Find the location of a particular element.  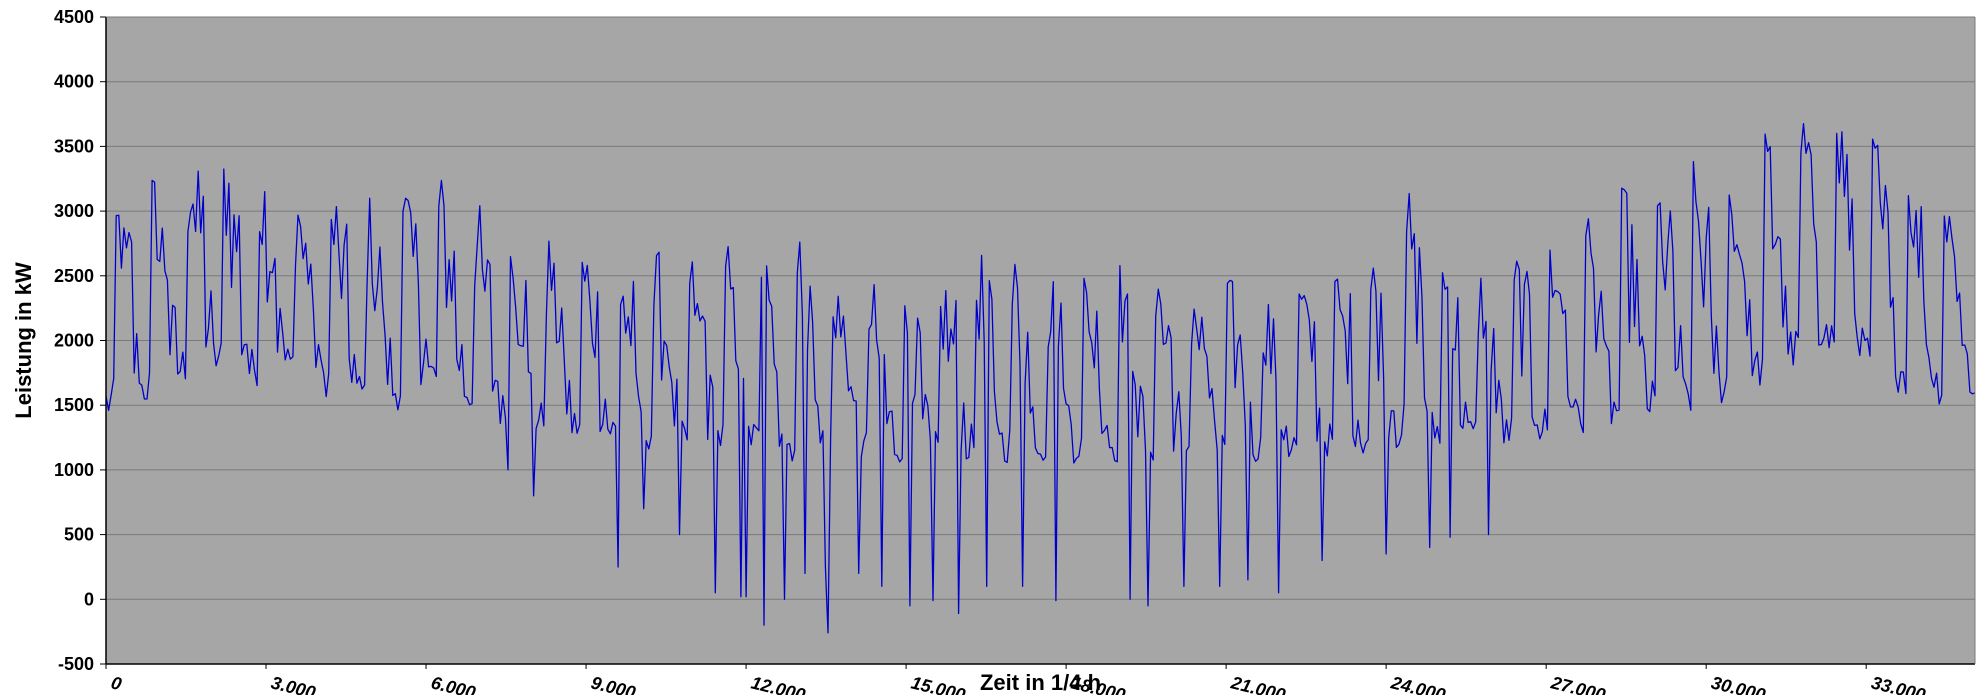

x-tick-label: 33.000 is located at coordinates (1898, 683).